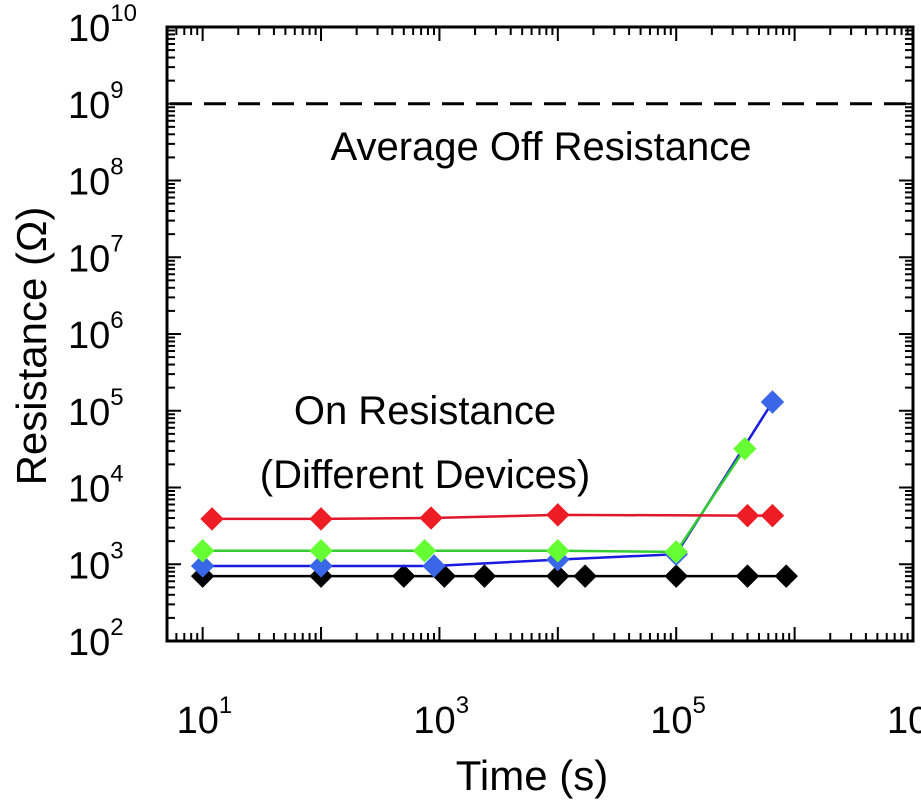 The height and width of the screenshot is (807, 921). What do you see at coordinates (96, 179) in the screenshot?
I see `y-tick-label: 10⁸` at bounding box center [96, 179].